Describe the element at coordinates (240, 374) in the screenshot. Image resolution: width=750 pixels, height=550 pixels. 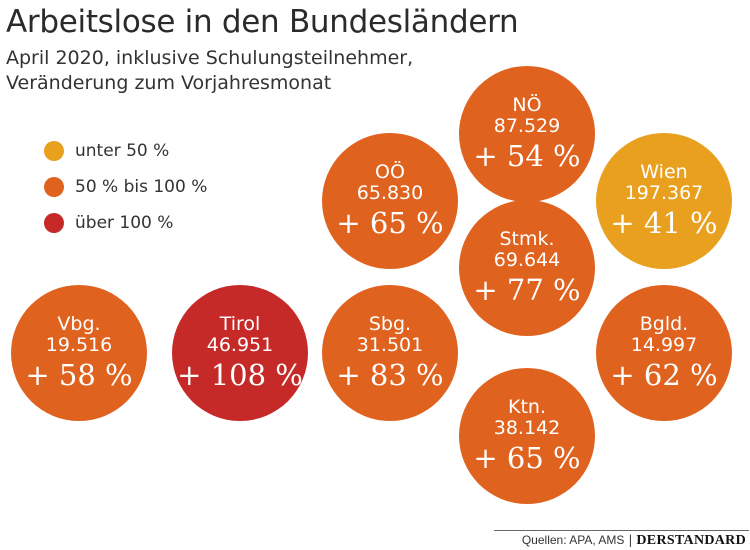
I see `bubble-change-label: + 108 %` at that location.